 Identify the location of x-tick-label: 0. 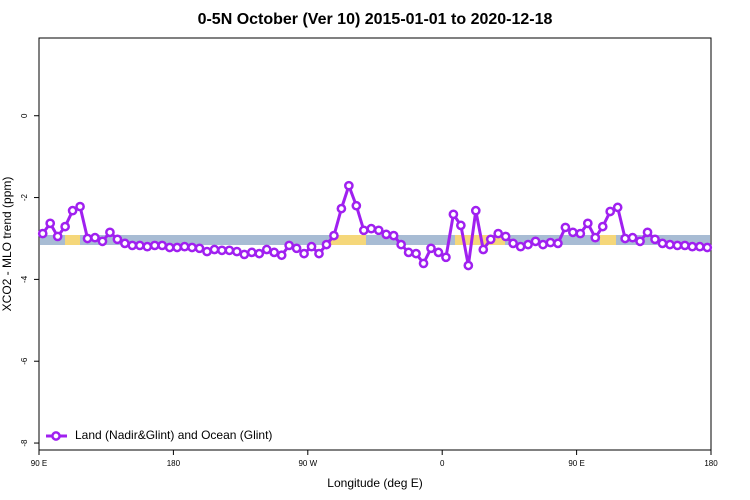
(442, 463).